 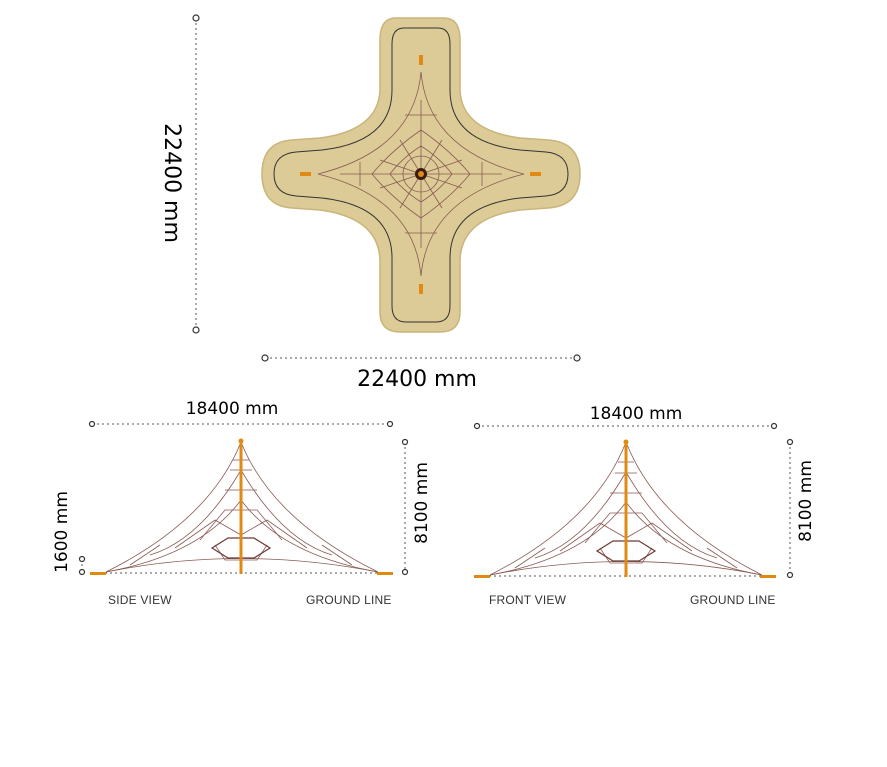 I want to click on anchor-east, so click(x=535, y=174).